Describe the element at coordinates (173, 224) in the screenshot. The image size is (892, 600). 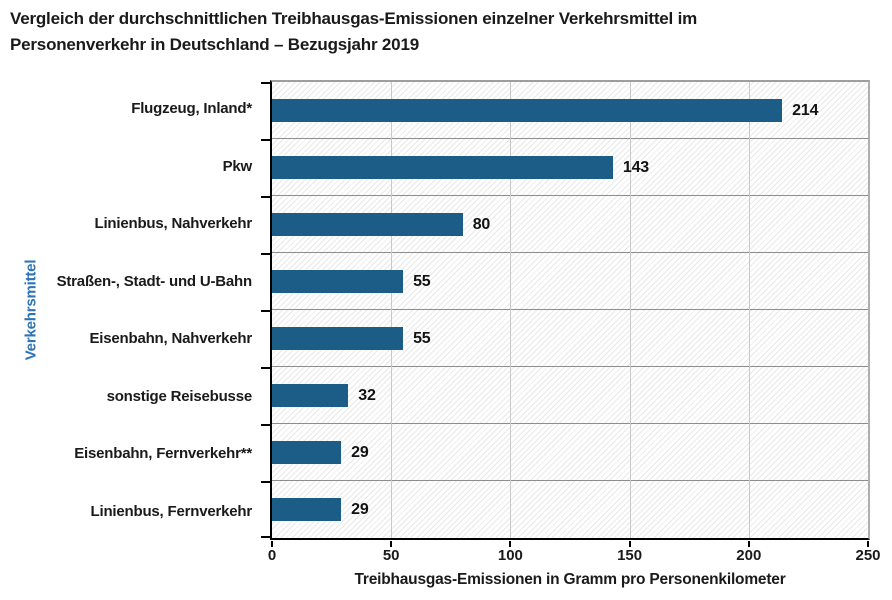
I see `category-label: Linienbus, Nahverkehr` at that location.